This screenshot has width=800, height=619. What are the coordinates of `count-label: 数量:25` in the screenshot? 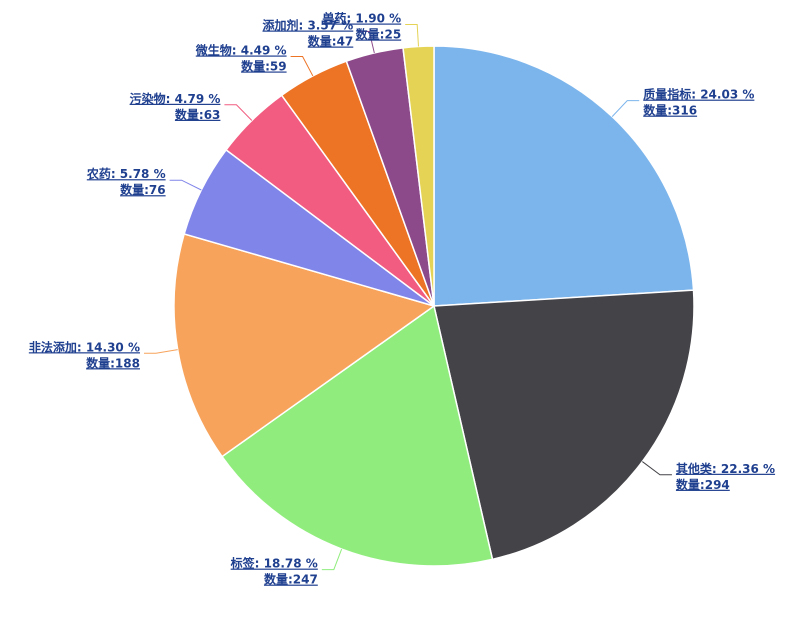 It's located at (379, 34).